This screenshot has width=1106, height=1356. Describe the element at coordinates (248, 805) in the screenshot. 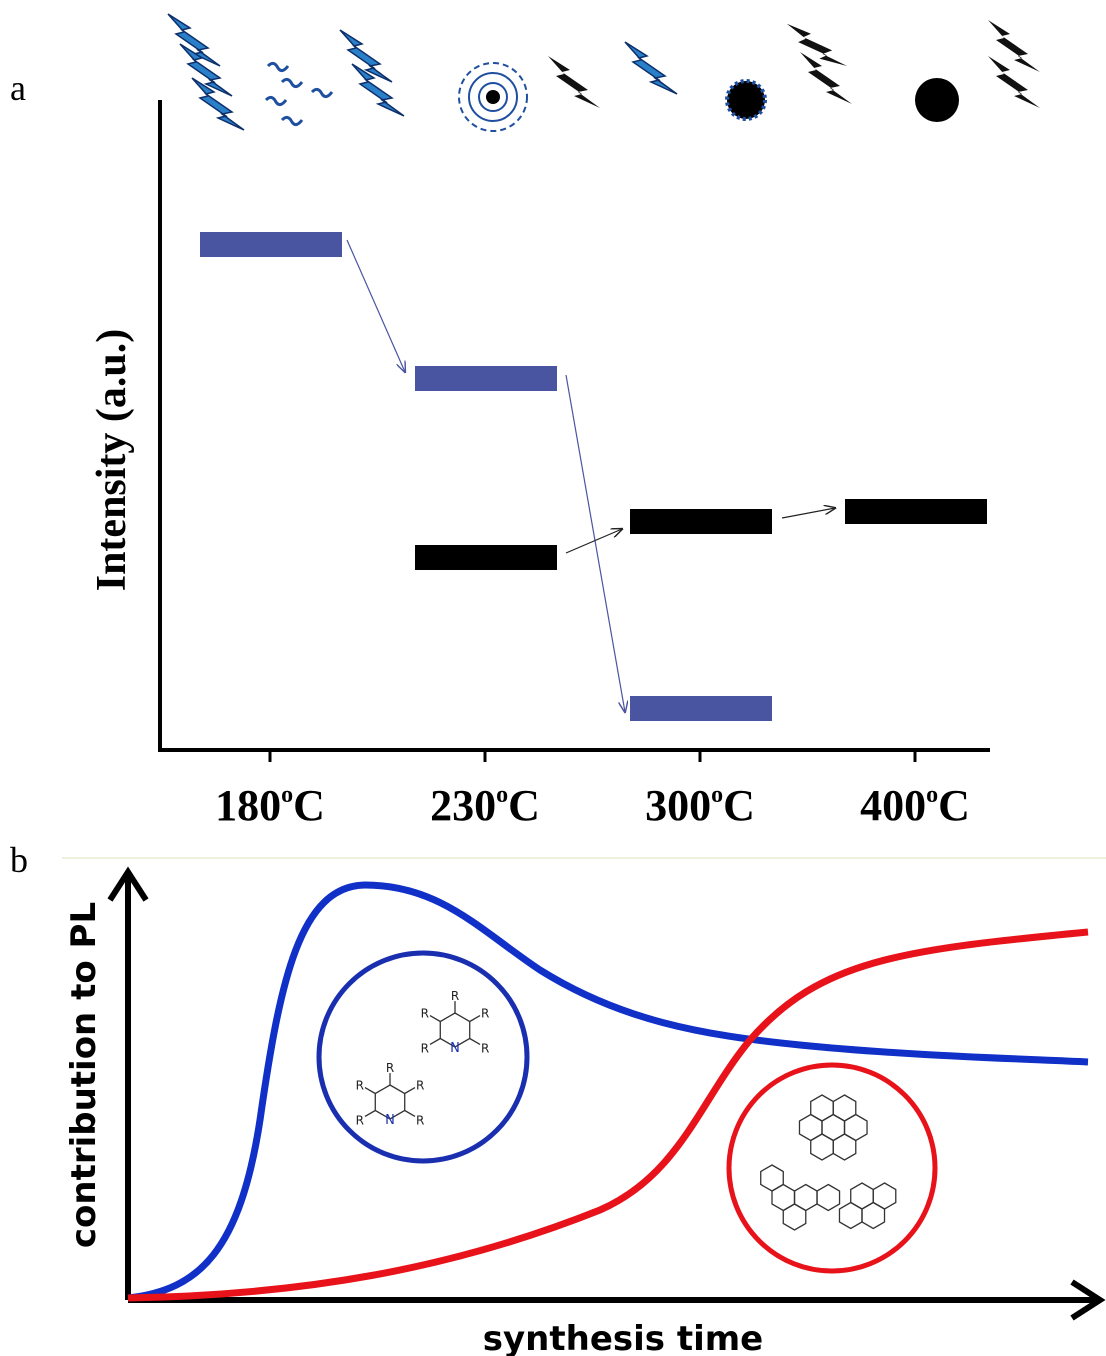

I see `value: 180` at that location.